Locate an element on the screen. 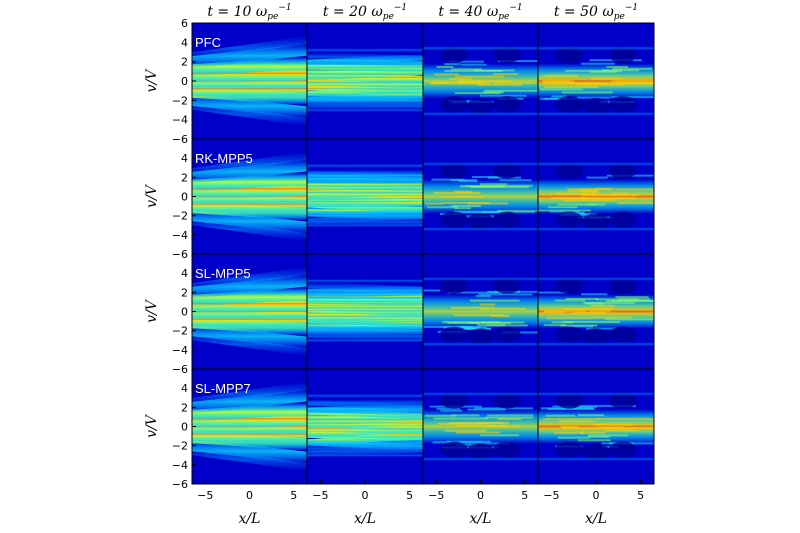 Image resolution: width=800 pixels, height=533 pixels. y-axis-label: v/V is located at coordinates (152, 310).